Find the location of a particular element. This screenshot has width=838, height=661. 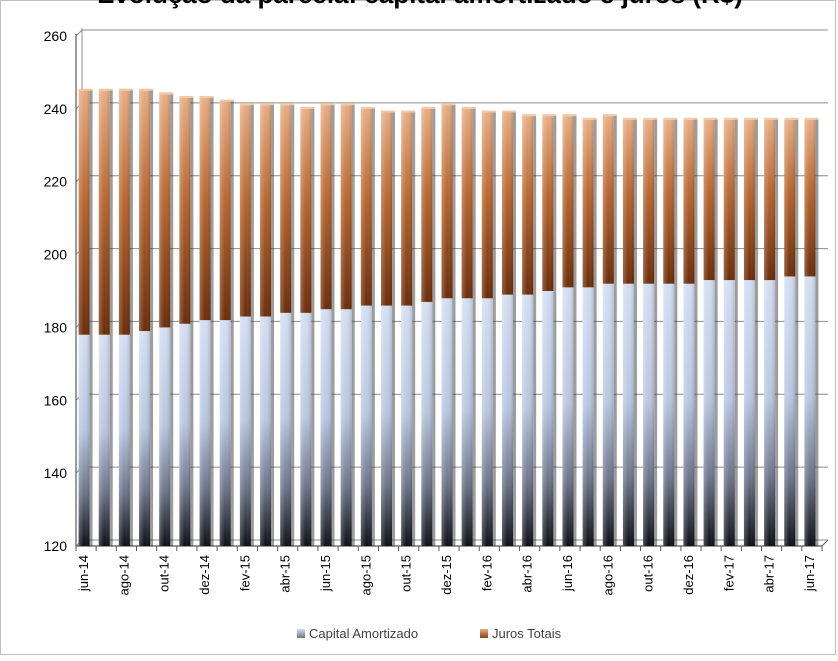

x-tick-label: fev-16 is located at coordinates (486, 573).